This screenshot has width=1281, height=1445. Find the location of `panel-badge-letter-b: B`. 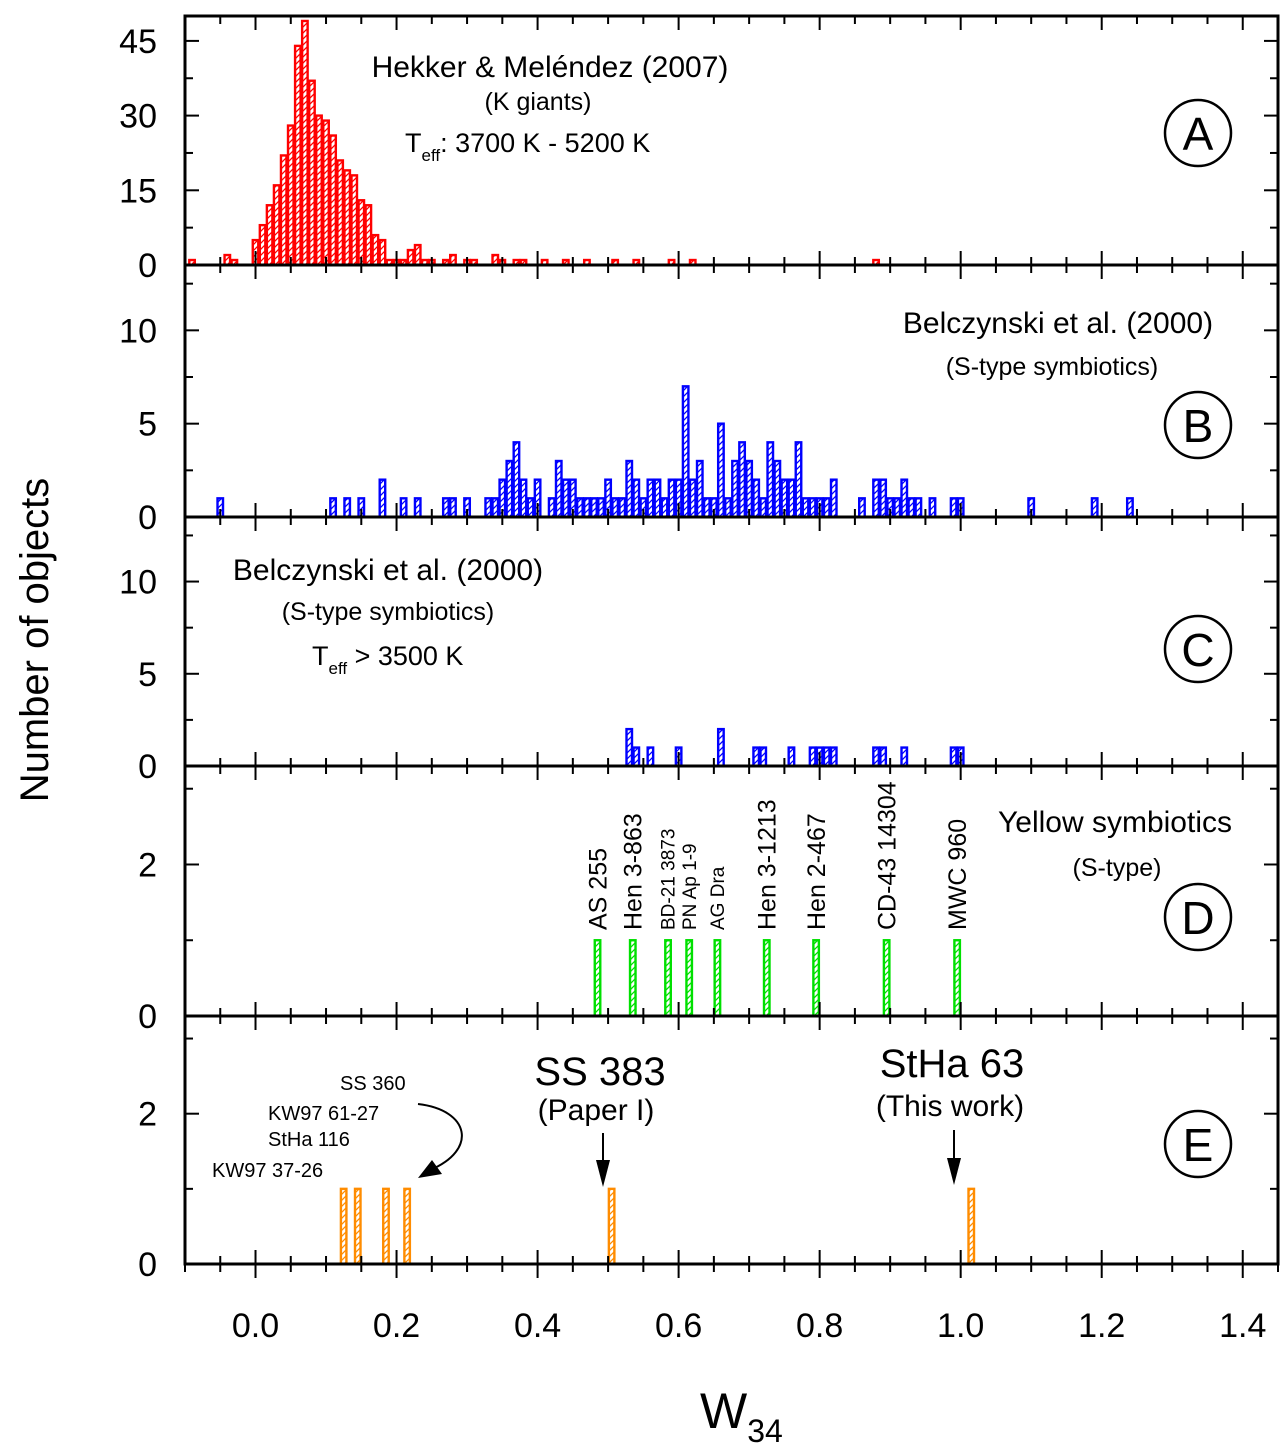

panel-badge-letter-b: B is located at coordinates (1198, 426).